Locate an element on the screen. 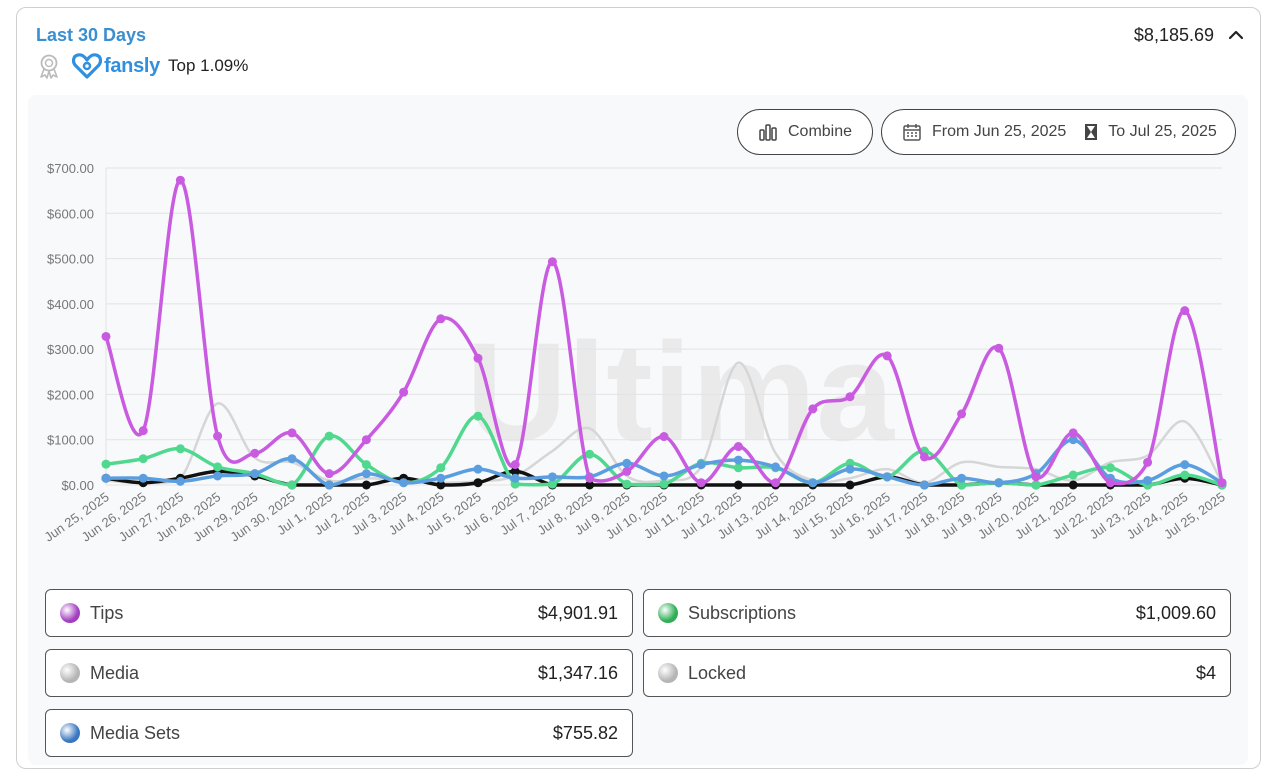 The image size is (1280, 769). legend-item-subscriptions: Subscriptions $1,009.60 is located at coordinates (937, 613).